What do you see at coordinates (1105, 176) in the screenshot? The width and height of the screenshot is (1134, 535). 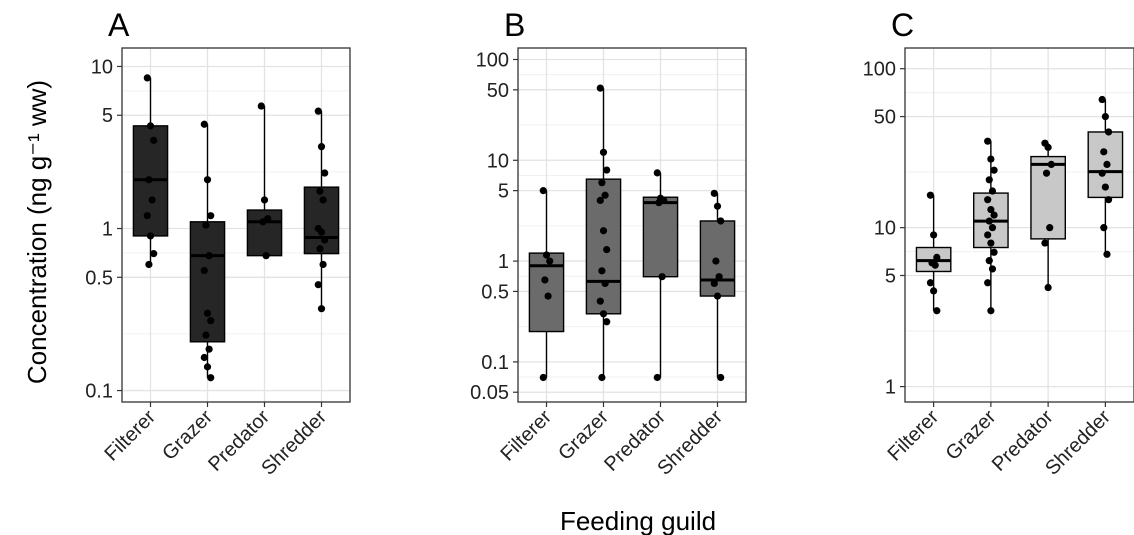 I see `box-shredder` at bounding box center [1105, 176].